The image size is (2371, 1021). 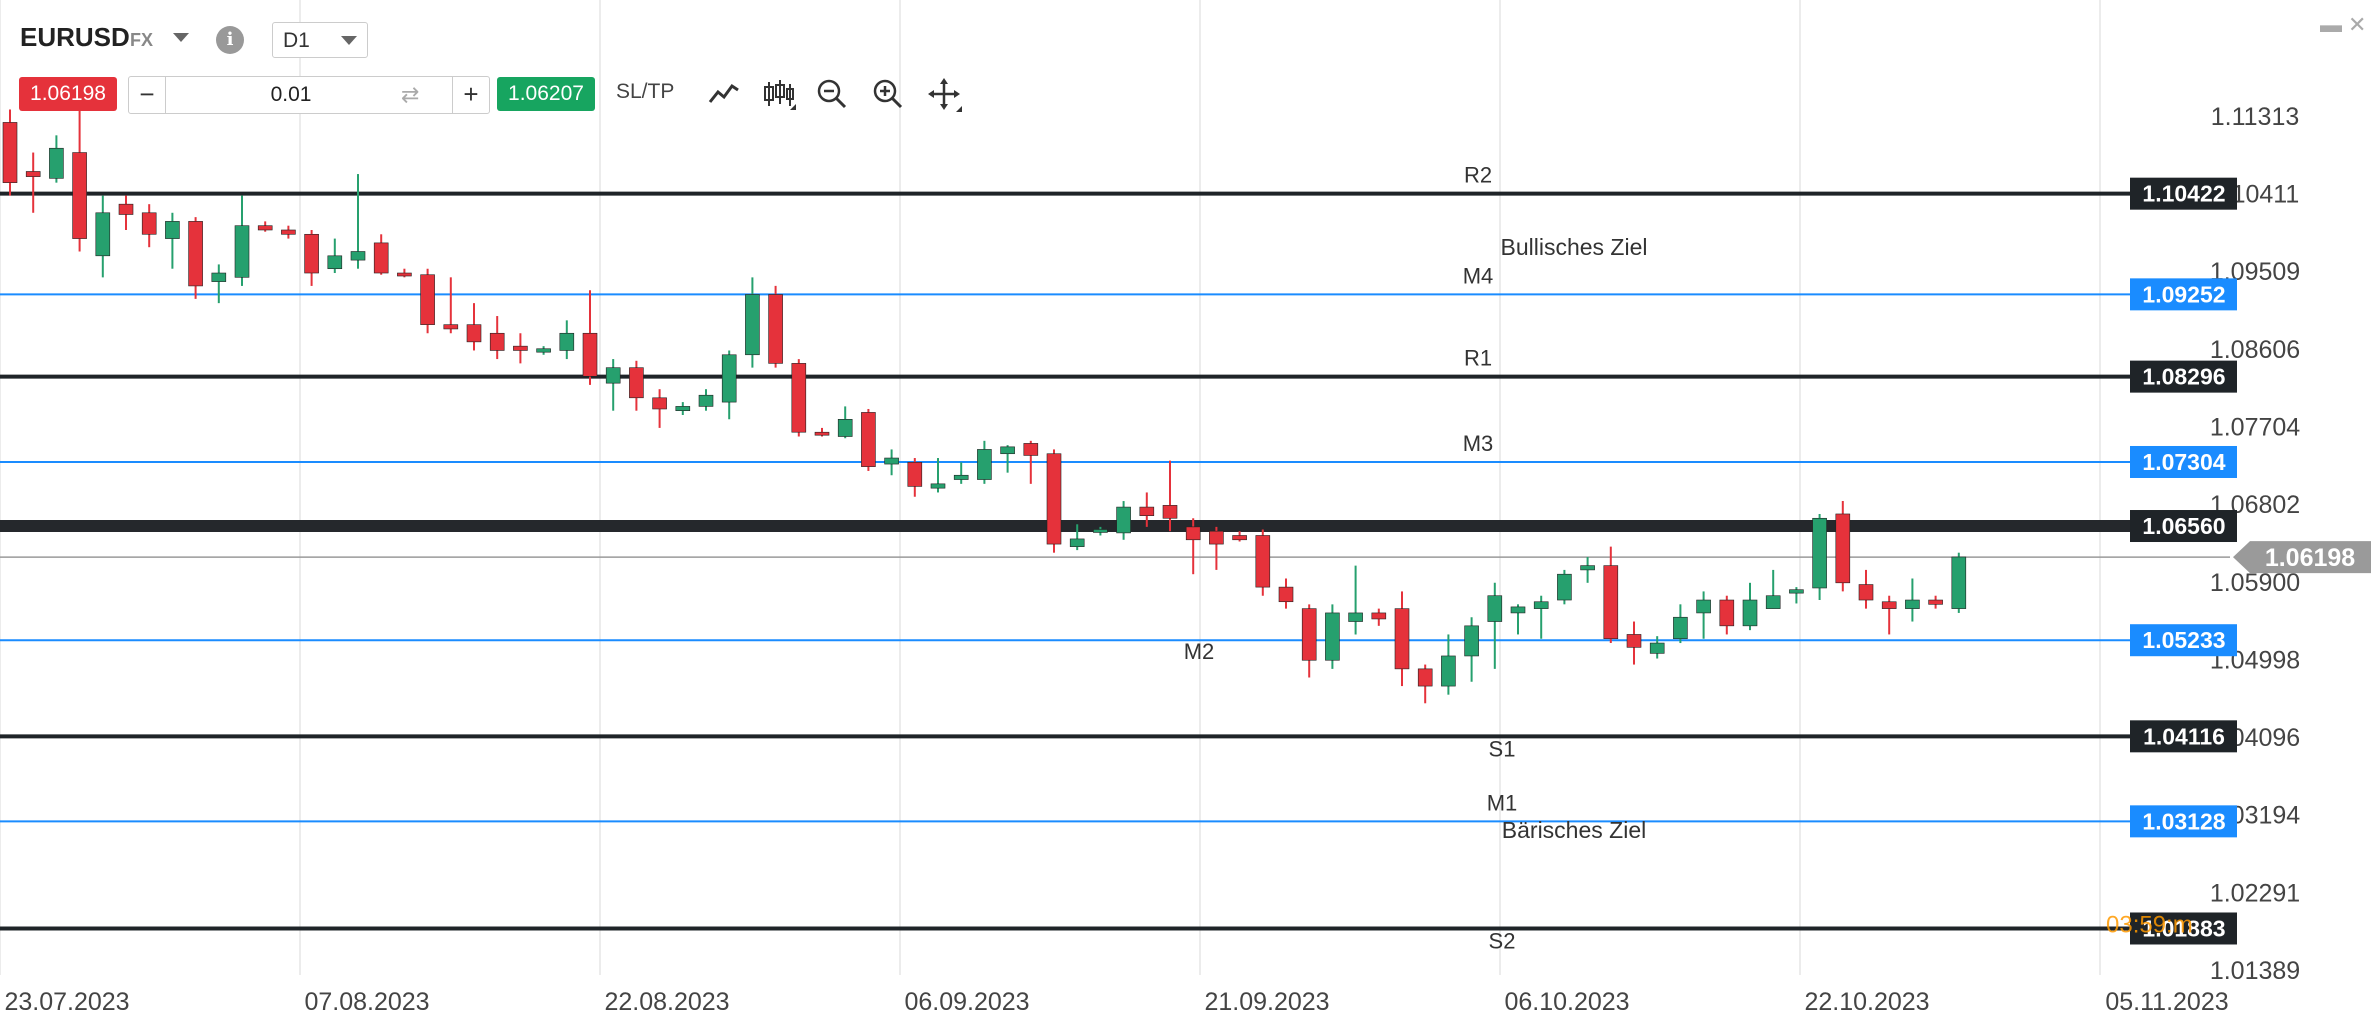 I want to click on timeframe-value: D1, so click(x=296, y=40).